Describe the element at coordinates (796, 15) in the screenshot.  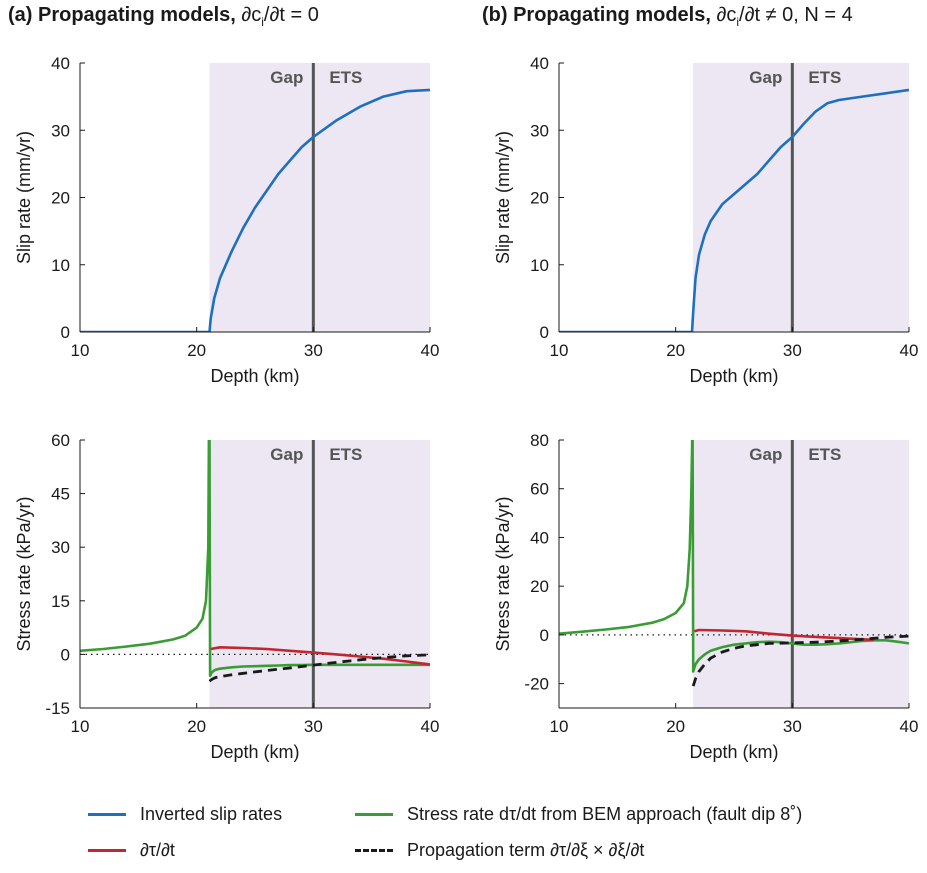
I see `panel-b-math-post: /∂t ≠ 0, N = 4` at that location.